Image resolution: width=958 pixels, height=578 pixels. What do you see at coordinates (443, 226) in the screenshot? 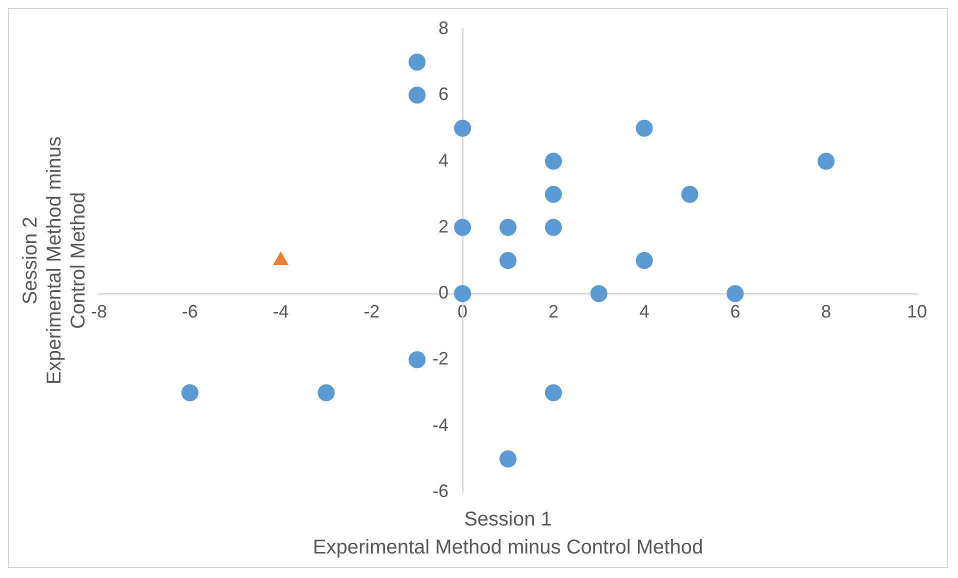
I see `y-tick-label: 2` at bounding box center [443, 226].